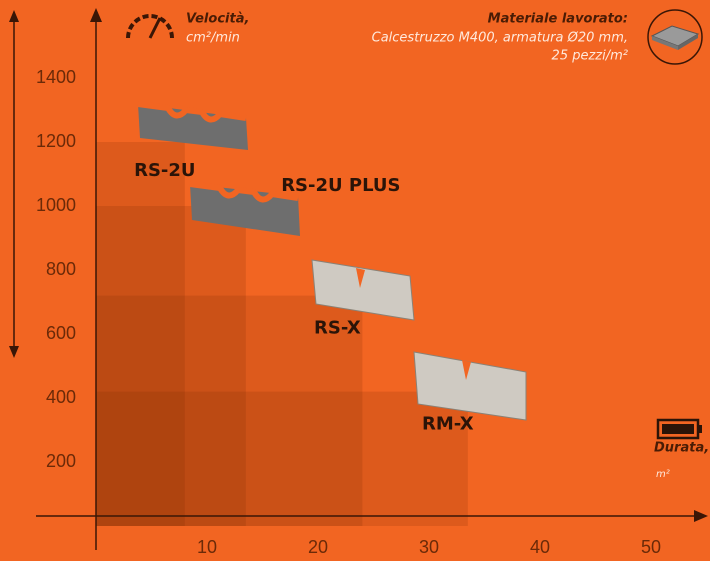 Image resolution: width=710 pixels, height=561 pixels. I want to click on x-tick-label: 20, so click(318, 547).